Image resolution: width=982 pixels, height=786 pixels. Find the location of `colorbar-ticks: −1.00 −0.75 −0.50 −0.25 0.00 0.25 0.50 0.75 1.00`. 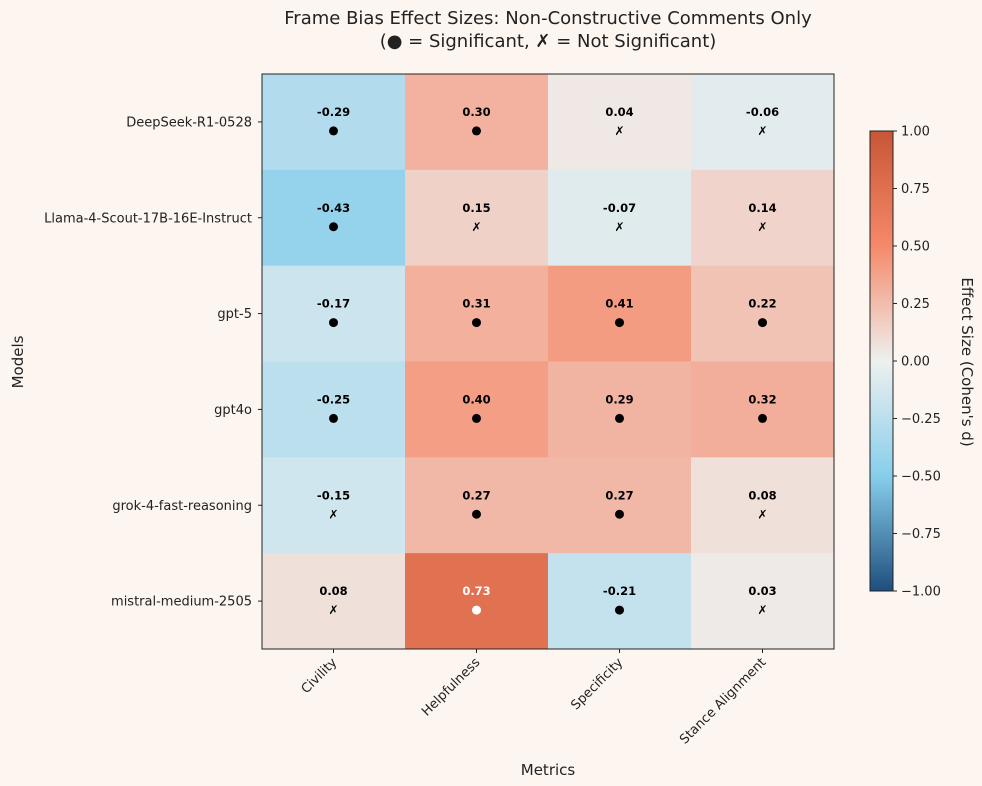

colorbar-ticks: −1.00 −0.75 −0.50 −0.25 0.00 0.25 0.50 0.75 1.00 is located at coordinates (917, 362).